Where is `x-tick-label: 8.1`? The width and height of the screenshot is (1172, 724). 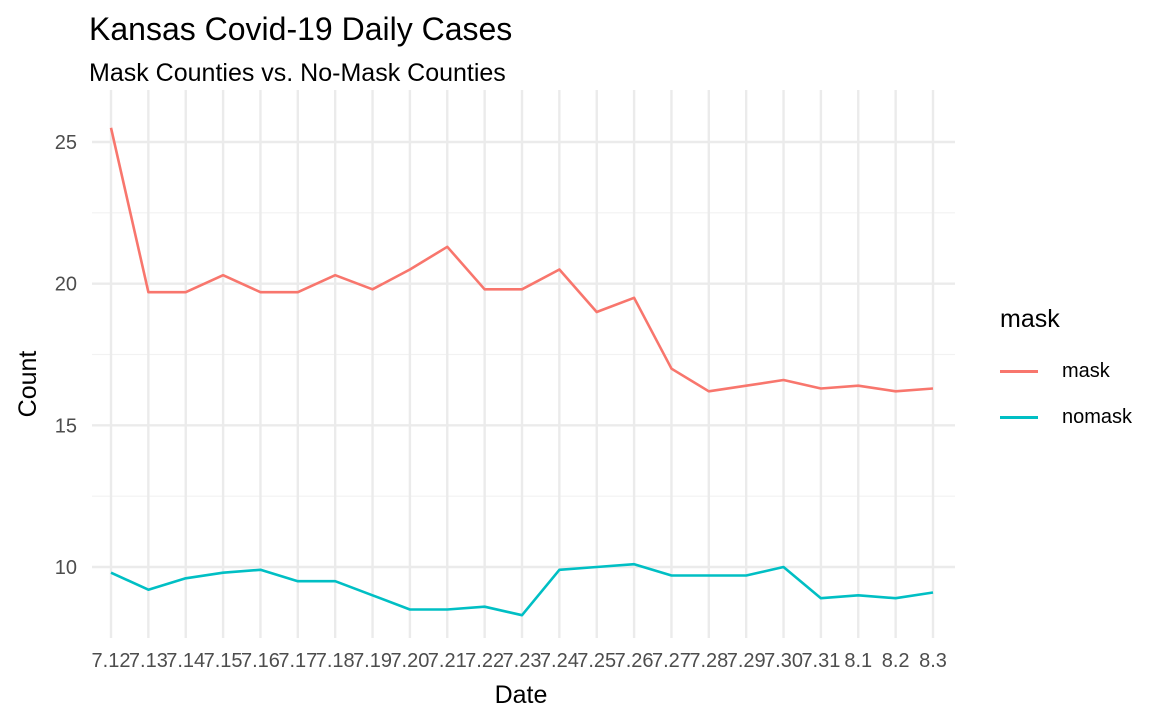
x-tick-label: 8.1 is located at coordinates (858, 661).